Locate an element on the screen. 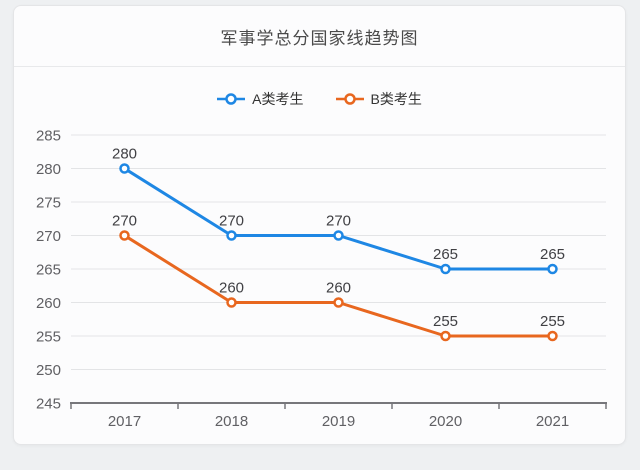 The height and width of the screenshot is (470, 640). y-axis-tick-label: 245 is located at coordinates (48, 403).